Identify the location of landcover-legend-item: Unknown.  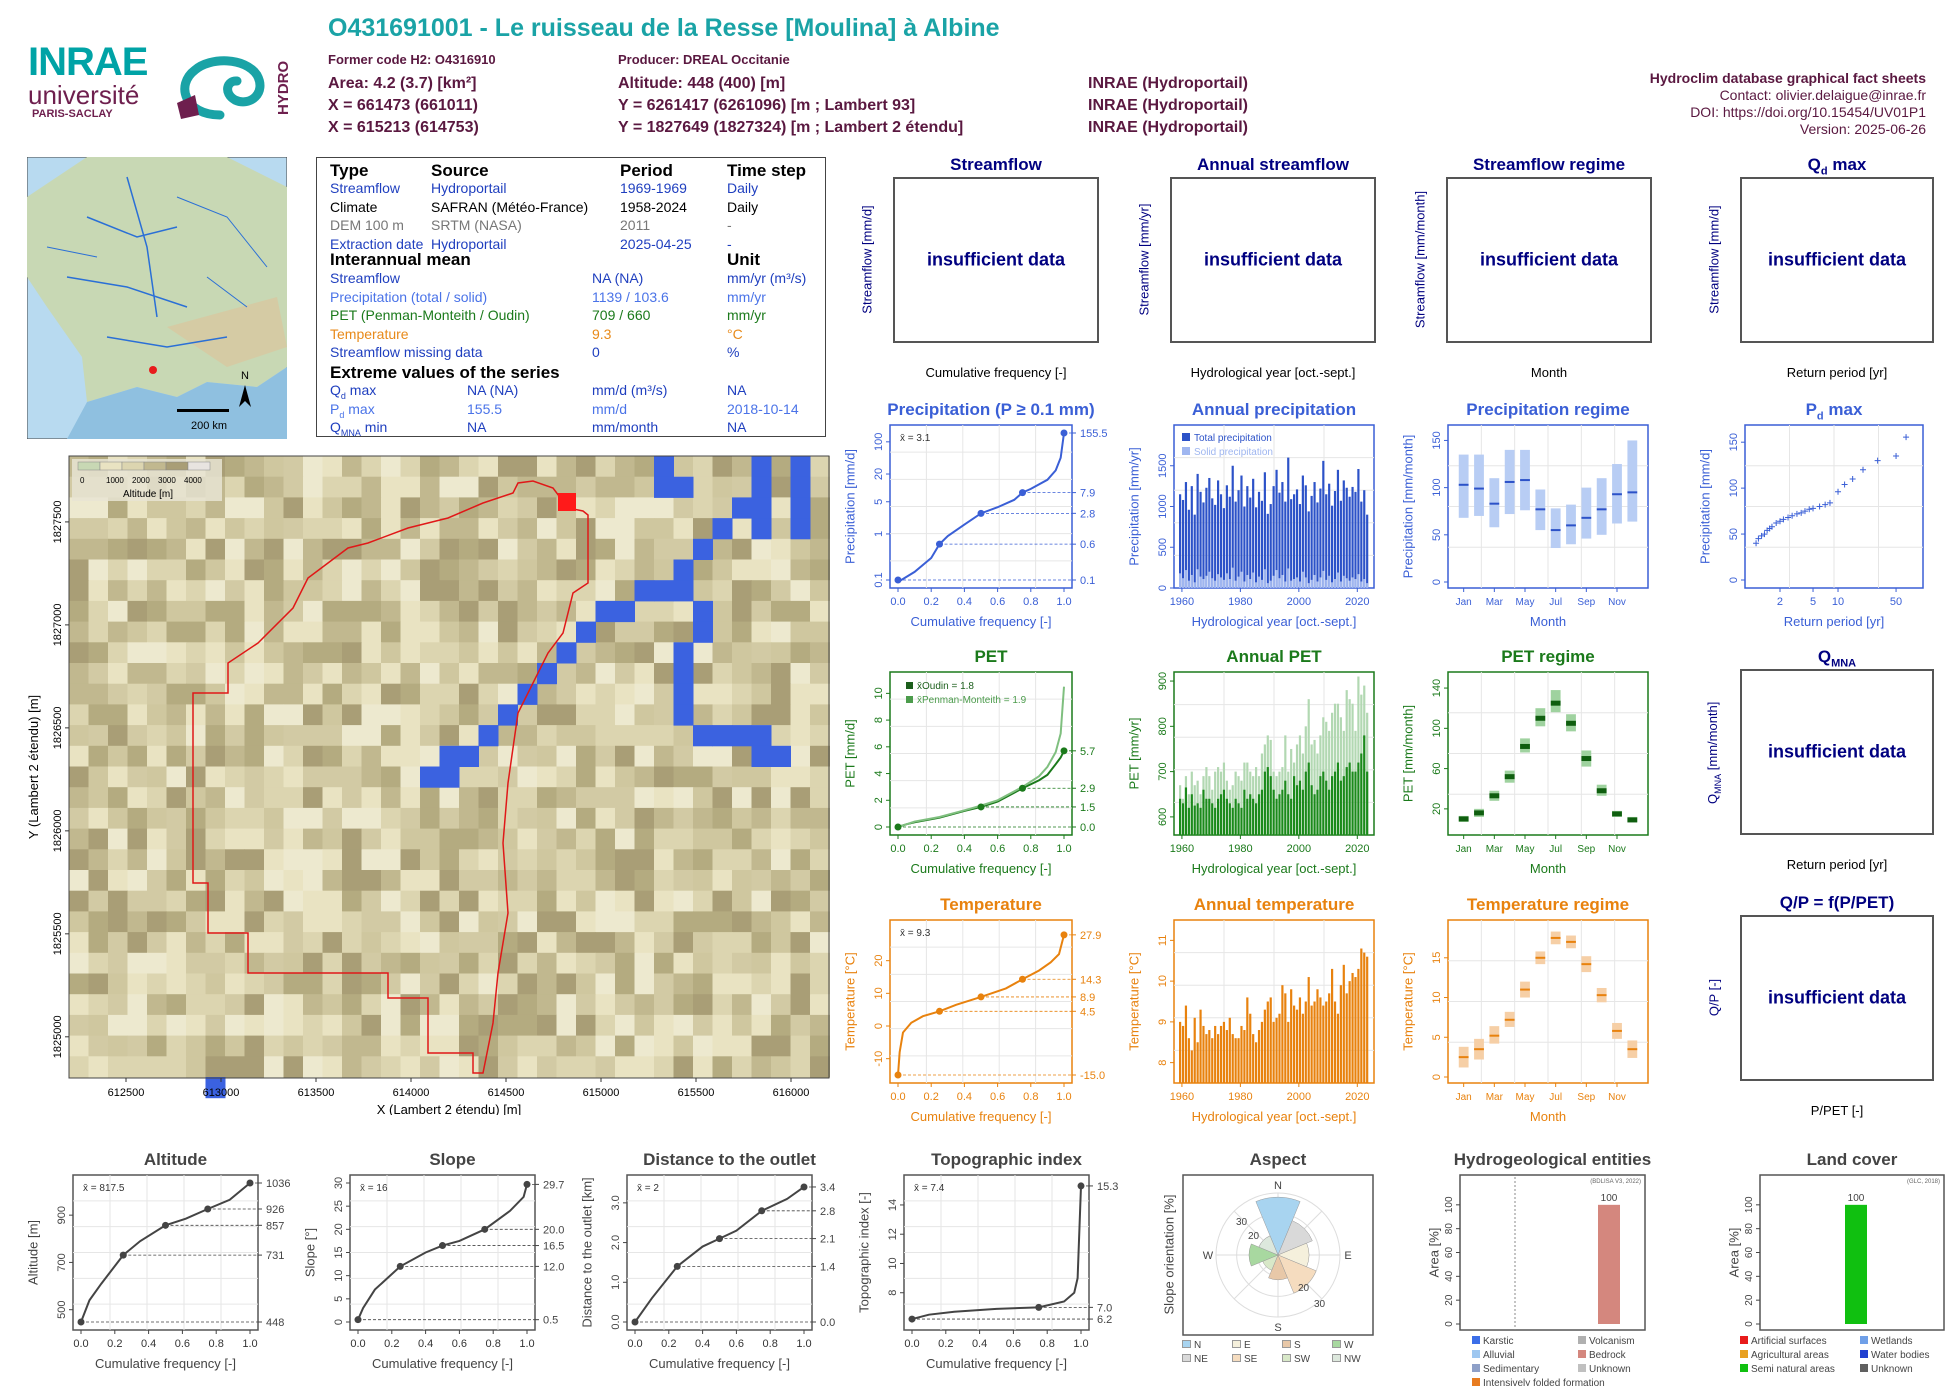
(1886, 1369).